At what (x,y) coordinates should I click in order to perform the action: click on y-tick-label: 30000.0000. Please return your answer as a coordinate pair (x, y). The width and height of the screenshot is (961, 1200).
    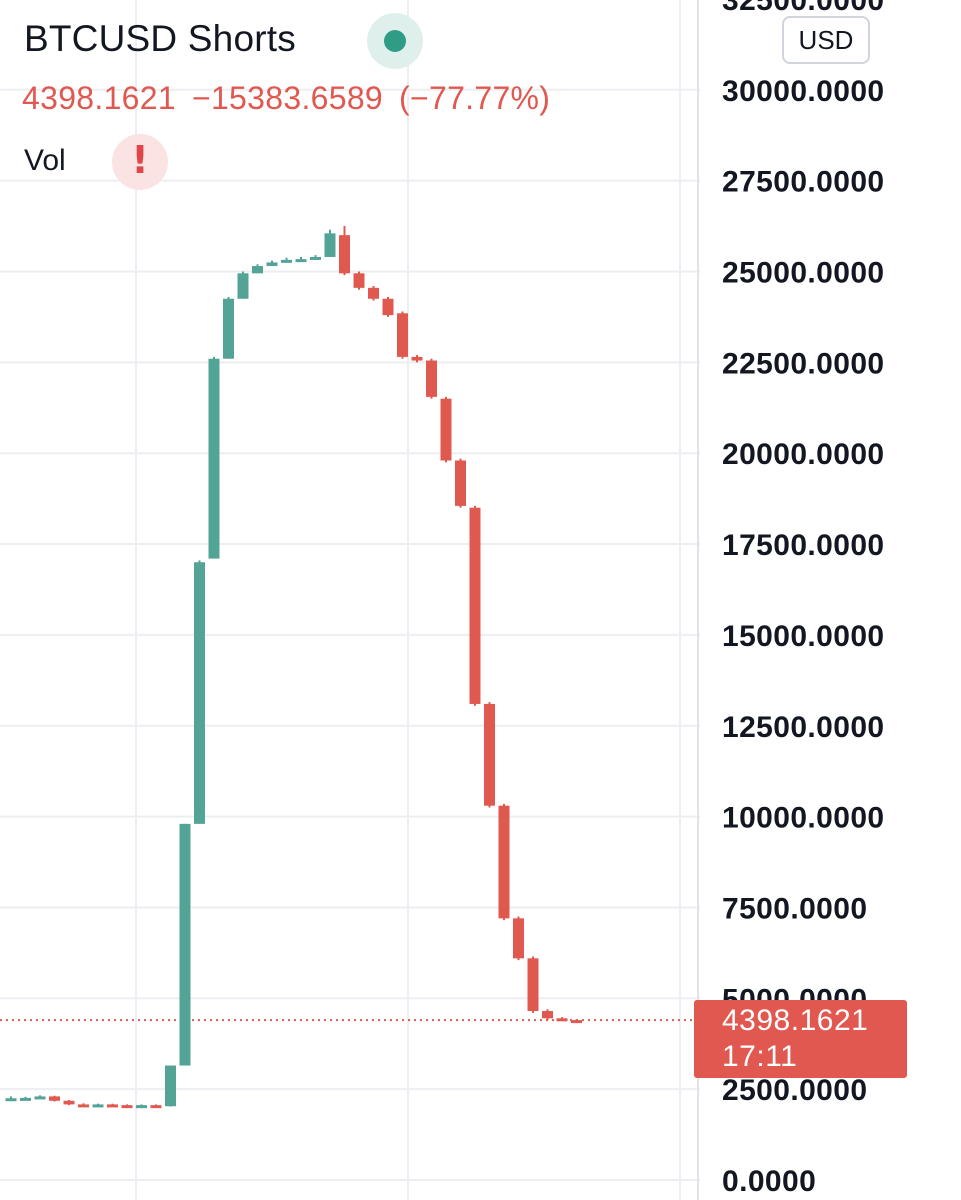
    Looking at the image, I should click on (803, 91).